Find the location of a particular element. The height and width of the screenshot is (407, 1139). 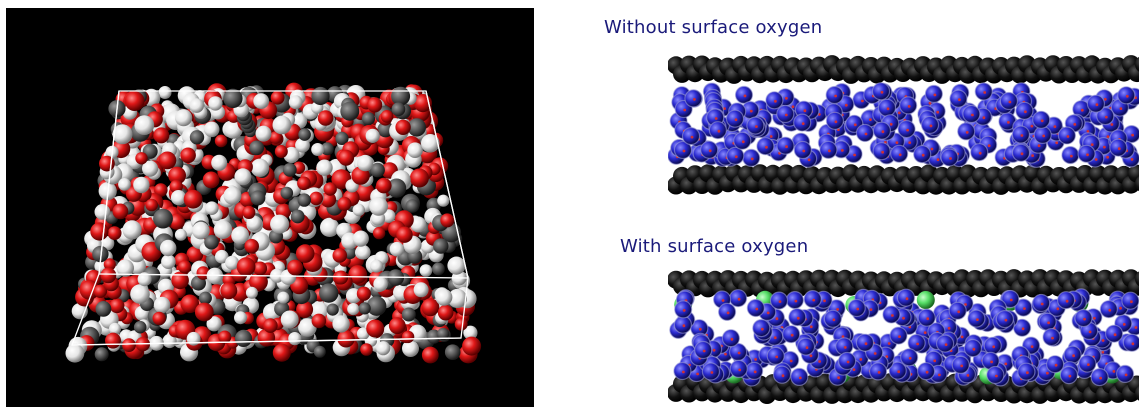

pore-render-top is located at coordinates (903, 125).